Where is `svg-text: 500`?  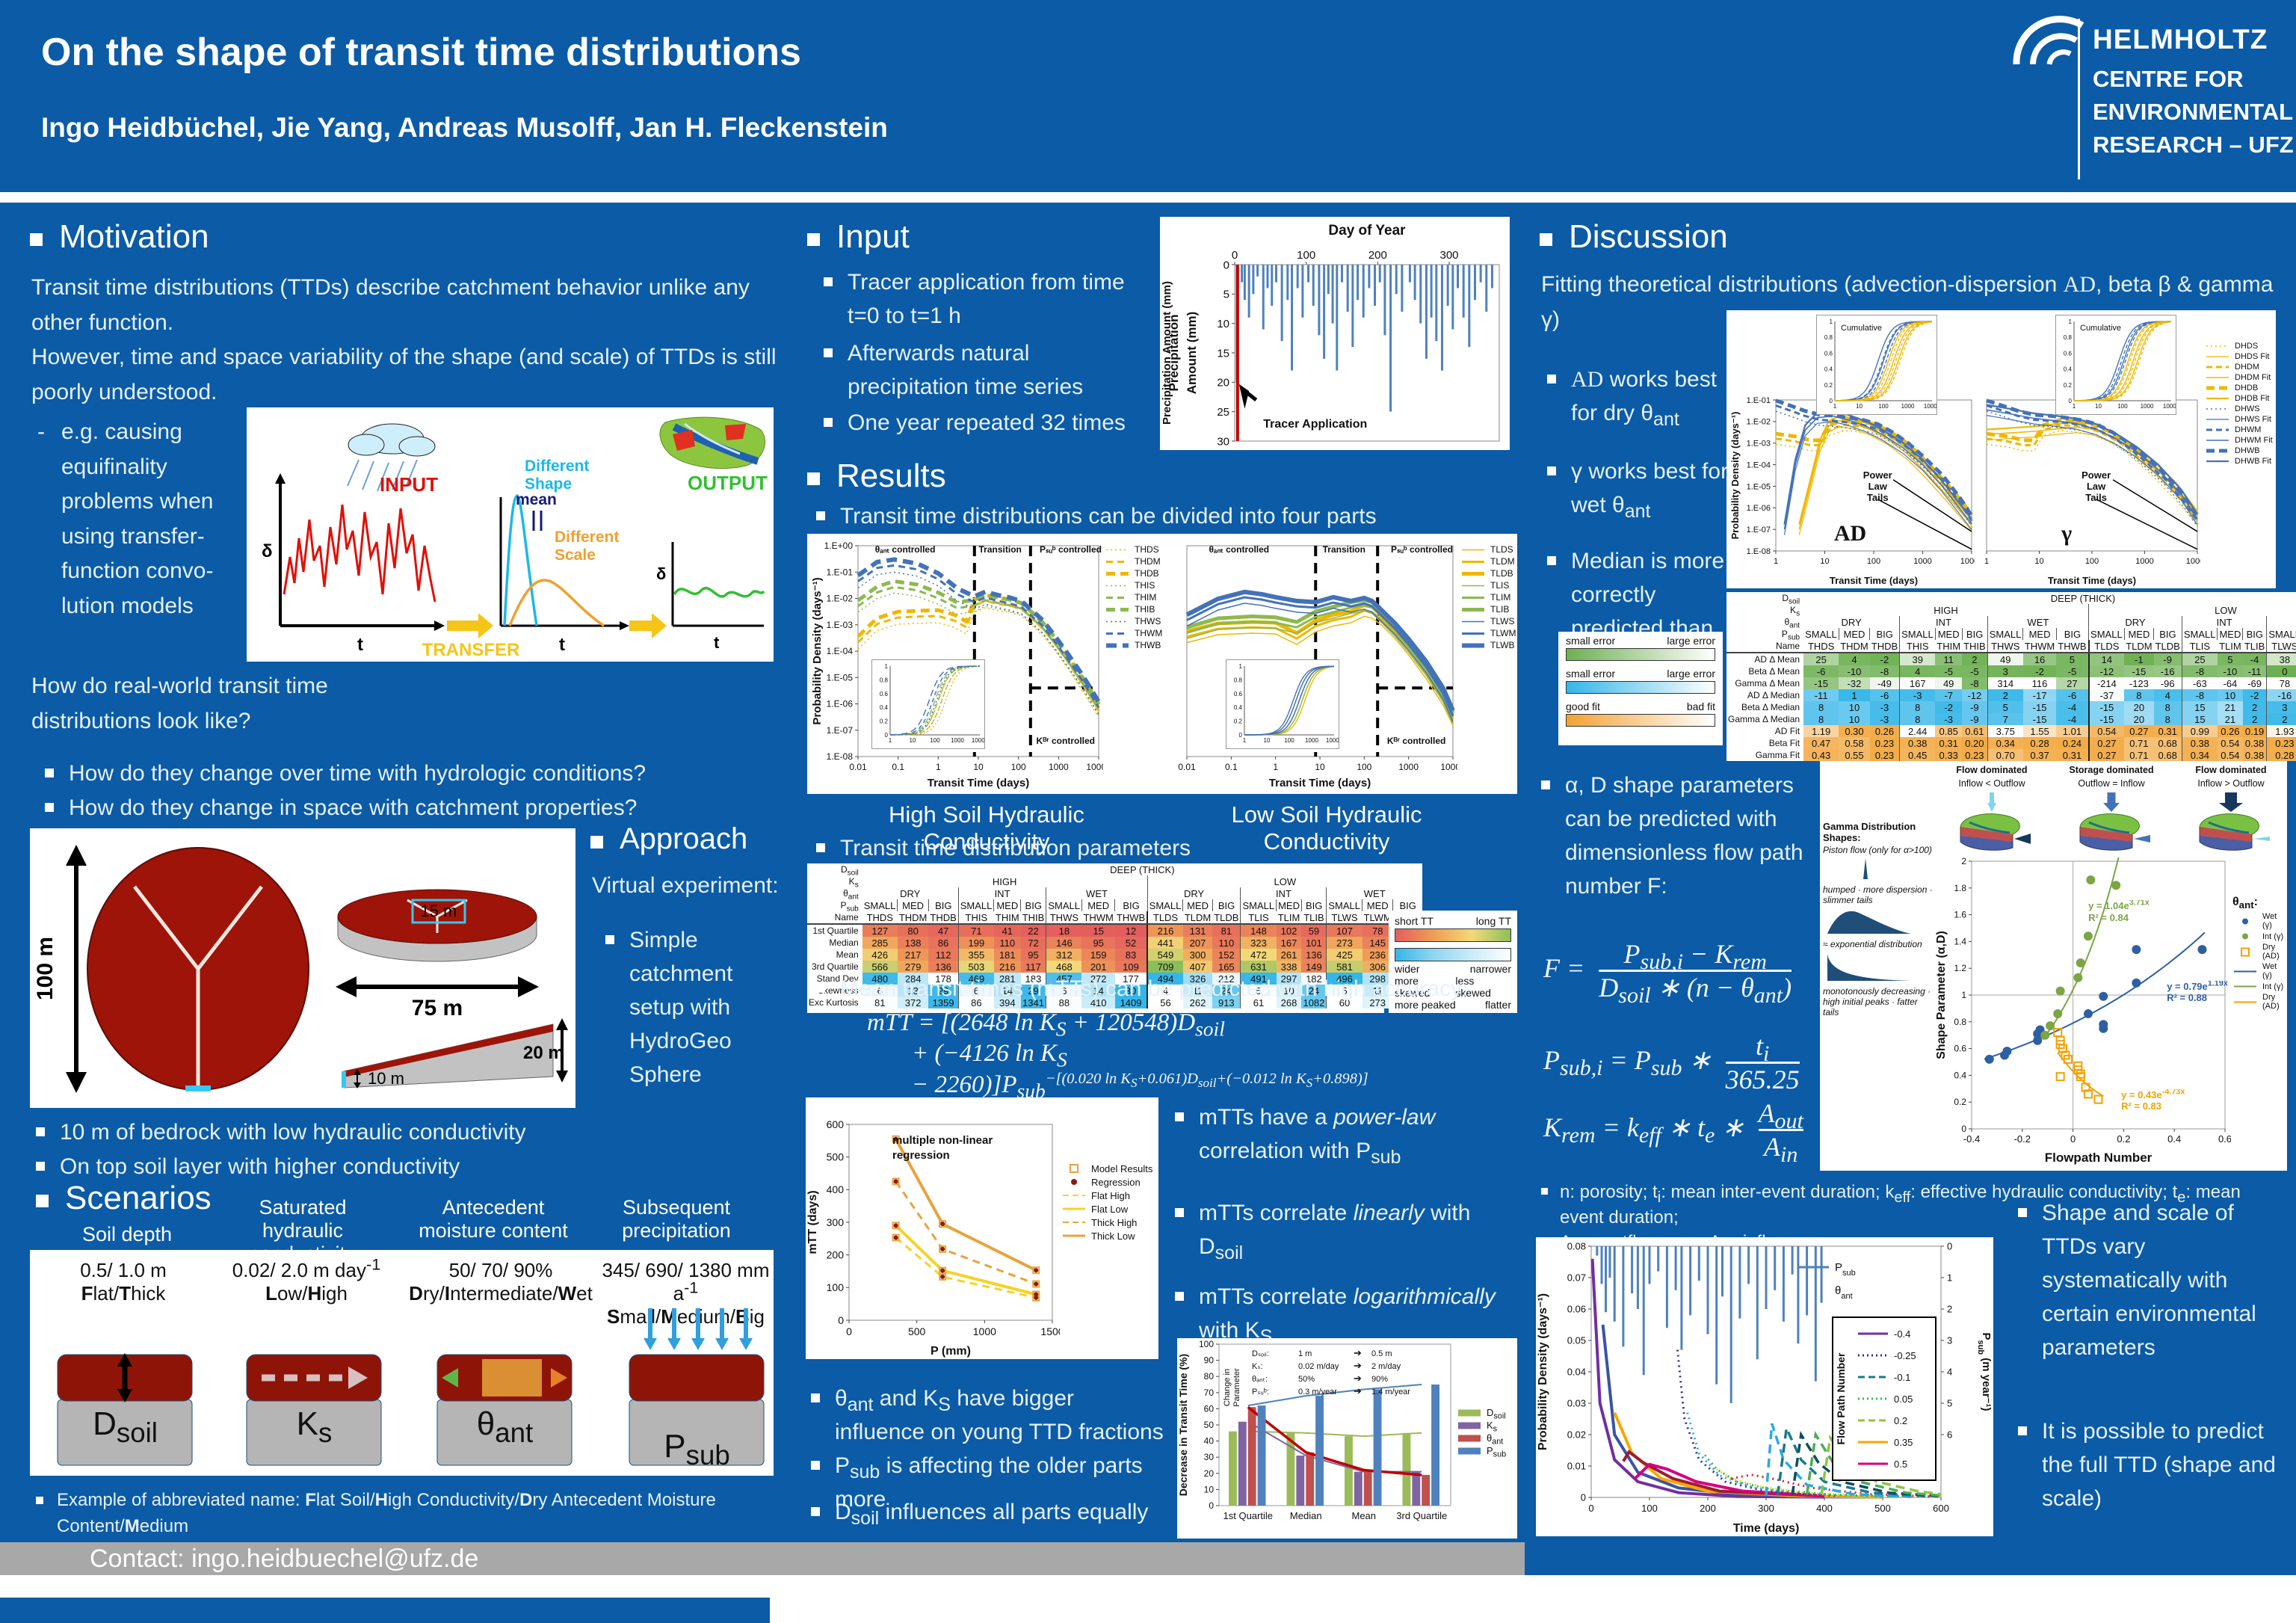 svg-text: 500 is located at coordinates (836, 1157).